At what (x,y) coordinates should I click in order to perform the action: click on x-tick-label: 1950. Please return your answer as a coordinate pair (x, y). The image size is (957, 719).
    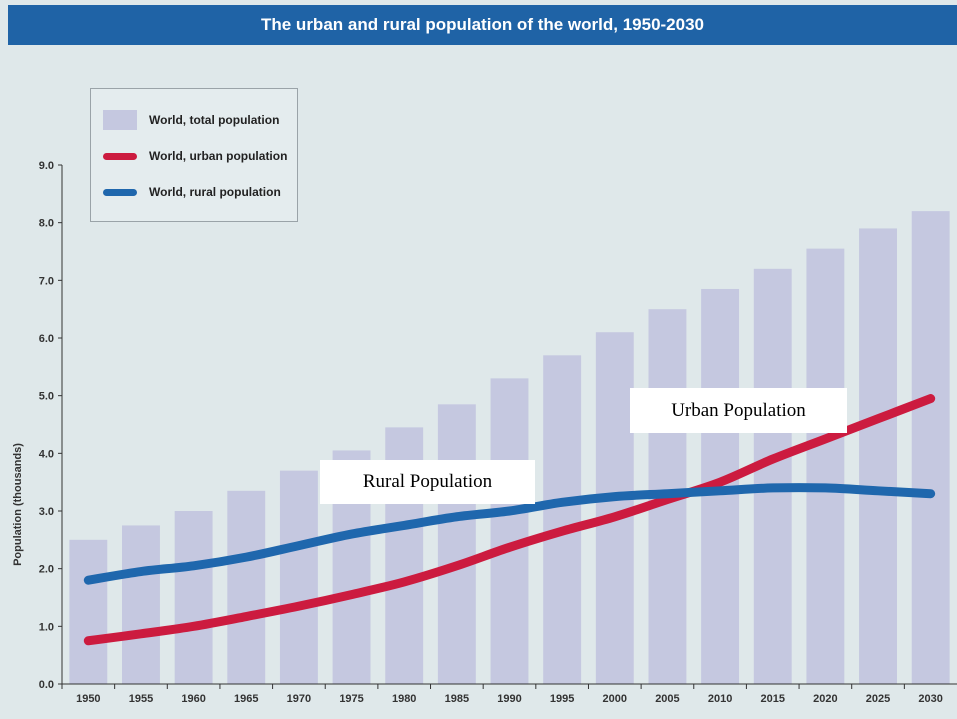
    Looking at the image, I should click on (88, 699).